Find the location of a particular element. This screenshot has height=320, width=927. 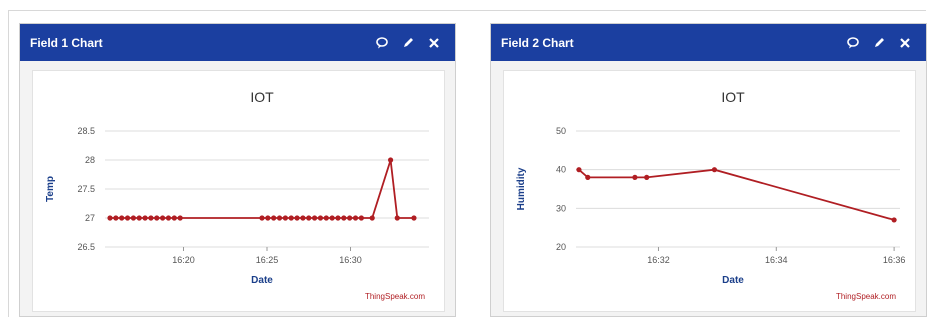

y-tick-label: 40 is located at coordinates (561, 170).